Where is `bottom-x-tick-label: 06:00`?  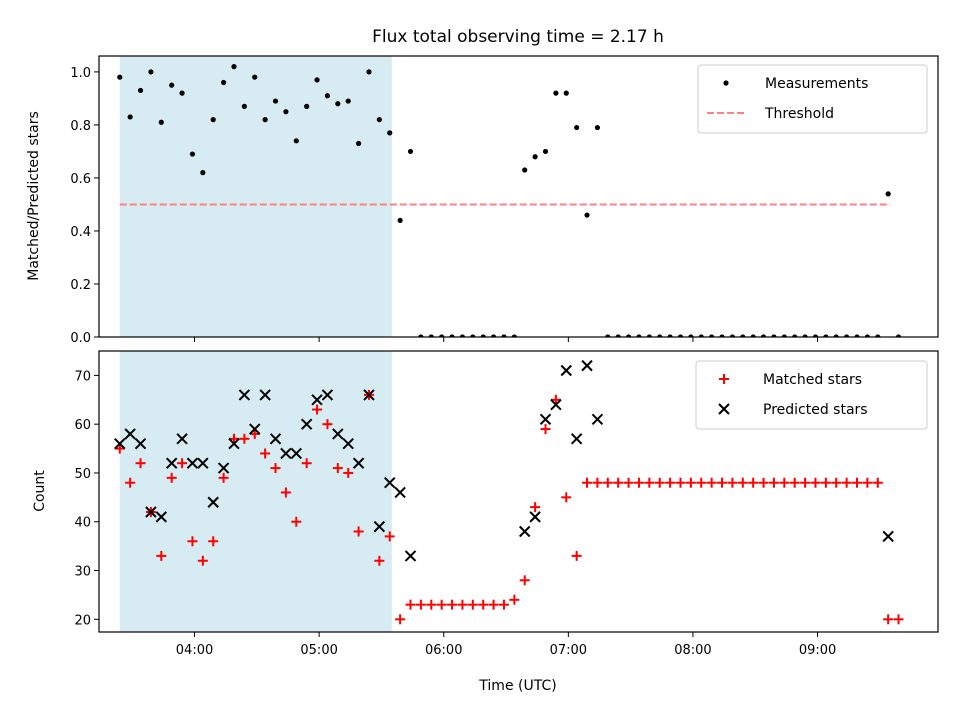 bottom-x-tick-label: 06:00 is located at coordinates (443, 650).